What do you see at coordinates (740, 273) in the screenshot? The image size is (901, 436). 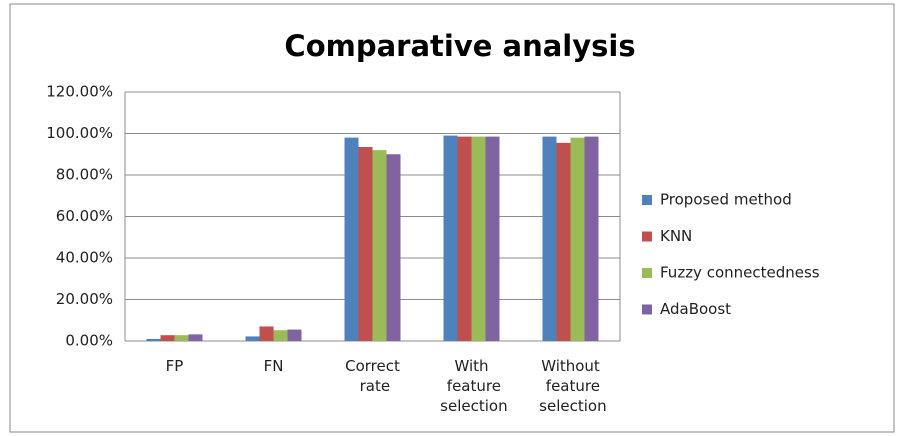 I see `legend-label: Fuzzy connectedness` at bounding box center [740, 273].